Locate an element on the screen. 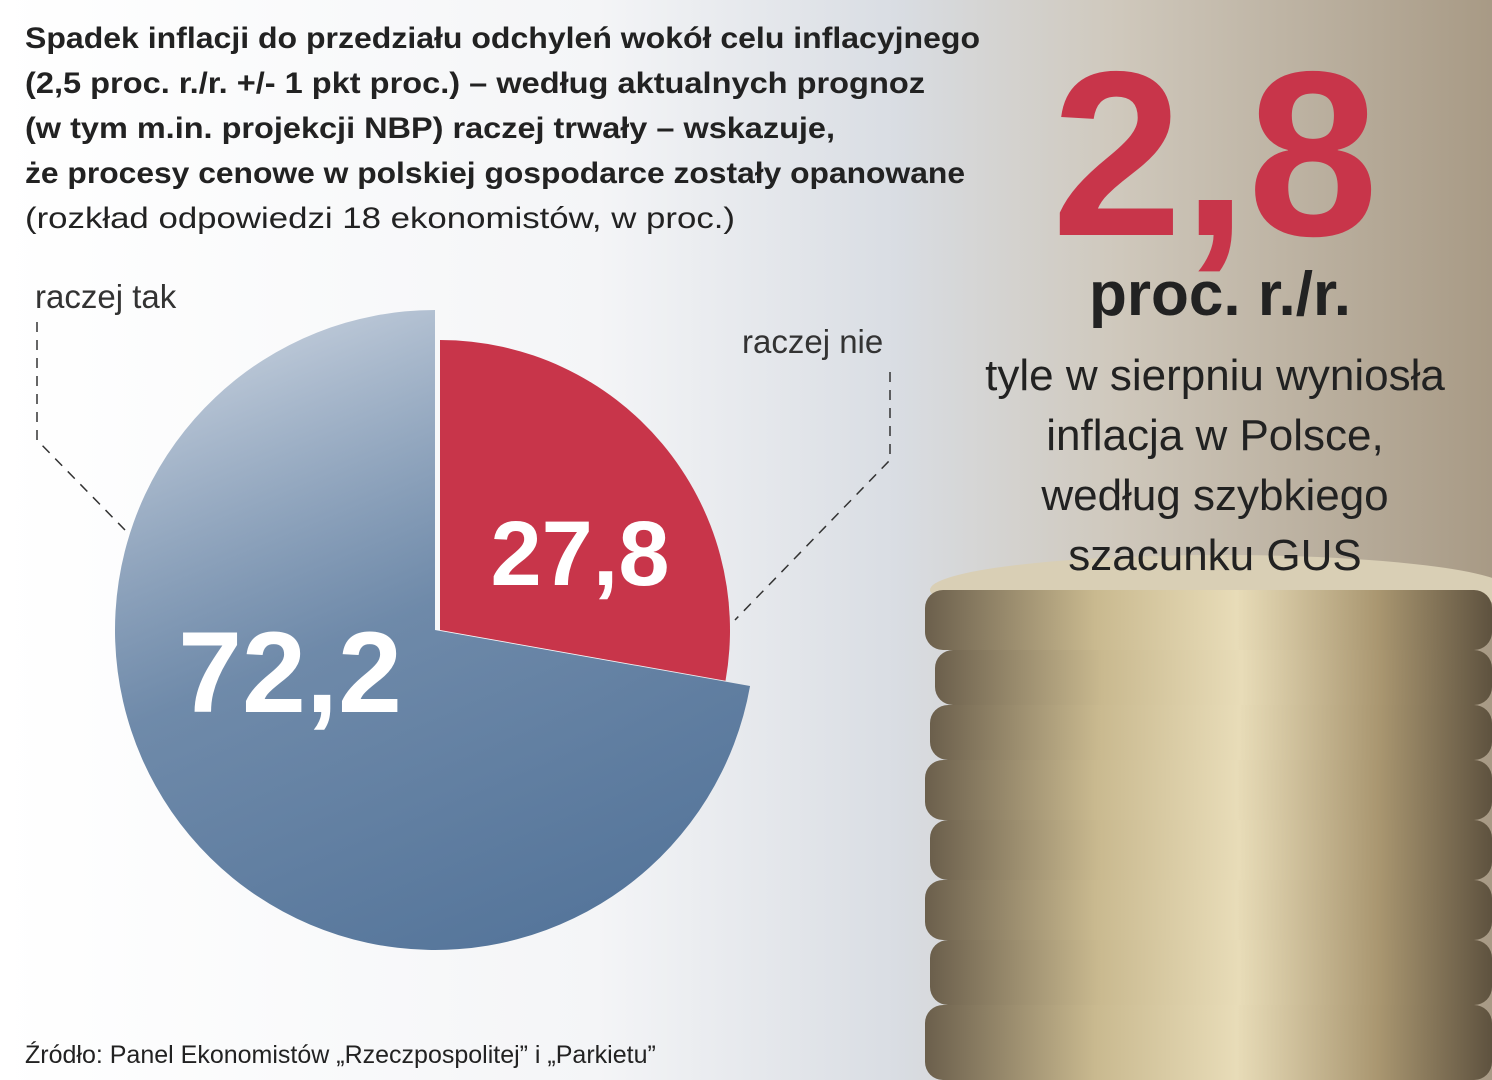 The height and width of the screenshot is (1080, 1492). callout-line: według szybkiego is located at coordinates (1214, 495).